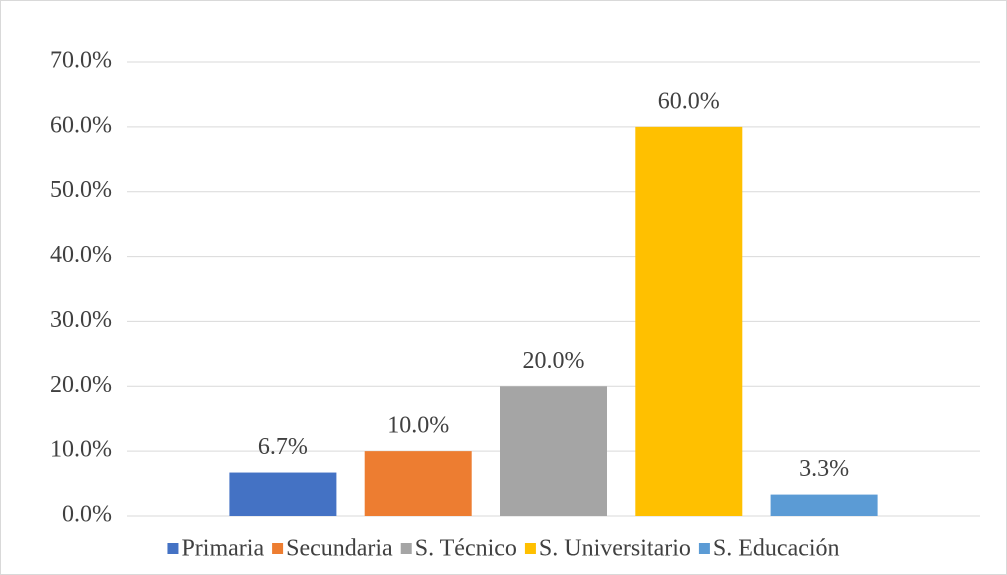  What do you see at coordinates (81, 61) in the screenshot?
I see `y-tick-label: 70.0%` at bounding box center [81, 61].